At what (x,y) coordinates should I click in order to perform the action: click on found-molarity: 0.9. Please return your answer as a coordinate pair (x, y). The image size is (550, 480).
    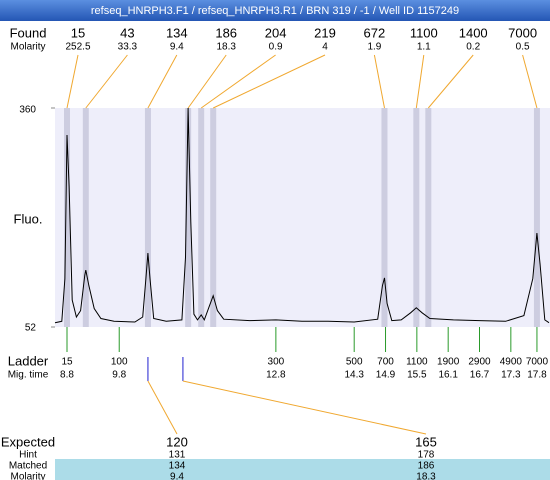
    Looking at the image, I should click on (276, 47).